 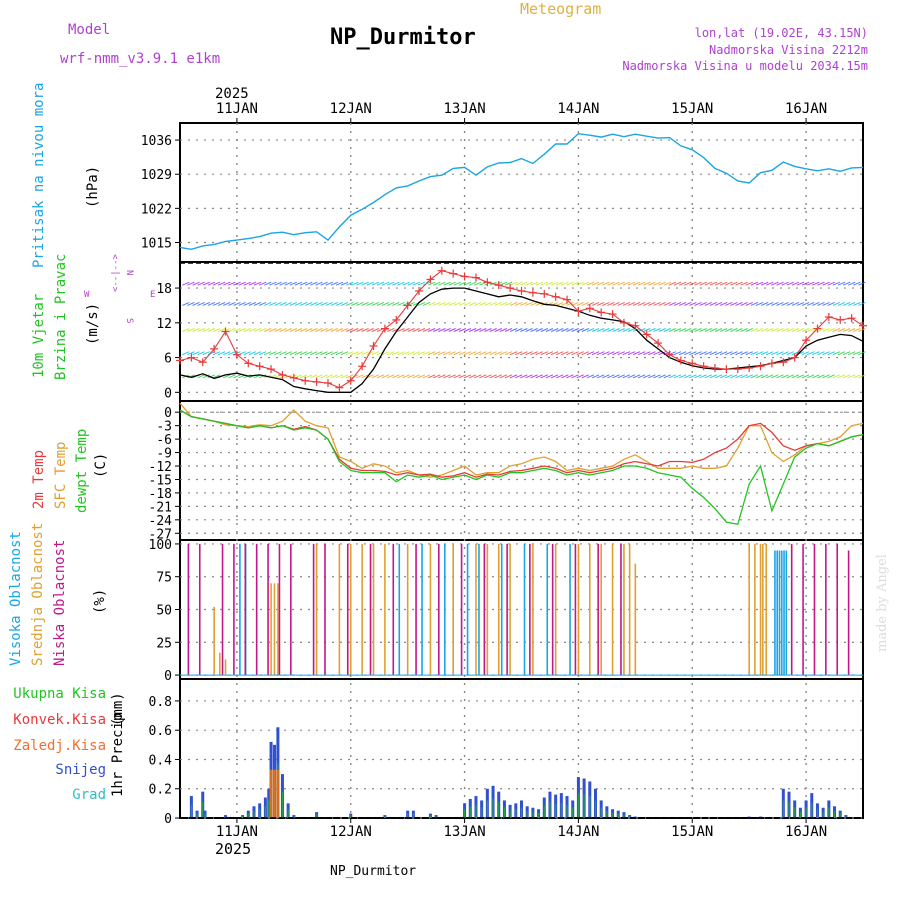 I want to click on cloud-label-mid: Srednja Oblacnost, so click(x=38, y=594).